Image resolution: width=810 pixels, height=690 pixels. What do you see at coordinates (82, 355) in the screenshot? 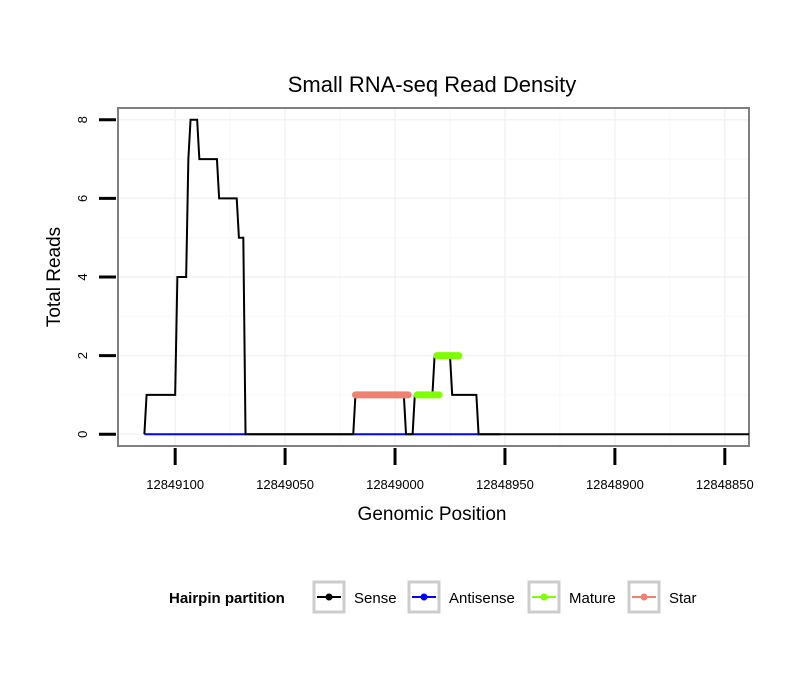
I see `y-tick-label: 2` at bounding box center [82, 355].